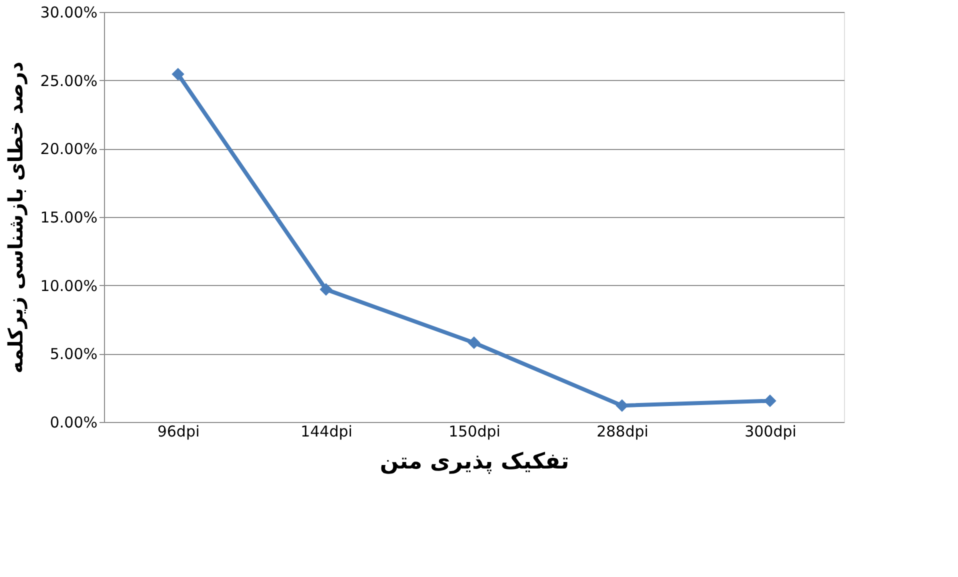  What do you see at coordinates (69, 13) in the screenshot?
I see `y-tick-label: 30.00%` at bounding box center [69, 13].